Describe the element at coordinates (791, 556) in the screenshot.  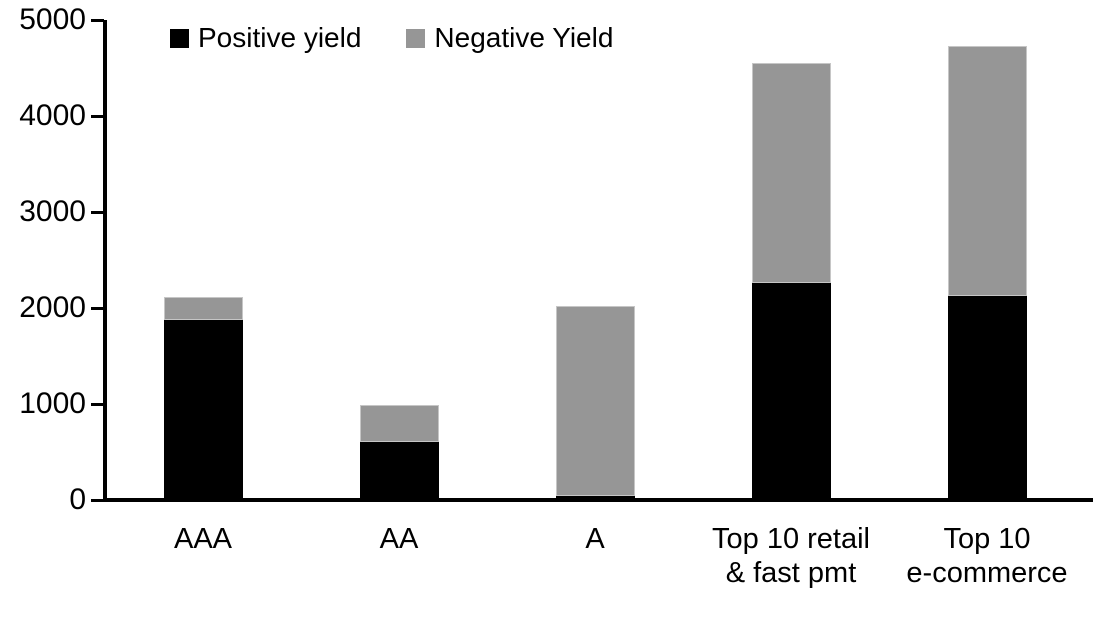
I see `x-axis-category-label: Top 10 retail & fast pmt` at that location.